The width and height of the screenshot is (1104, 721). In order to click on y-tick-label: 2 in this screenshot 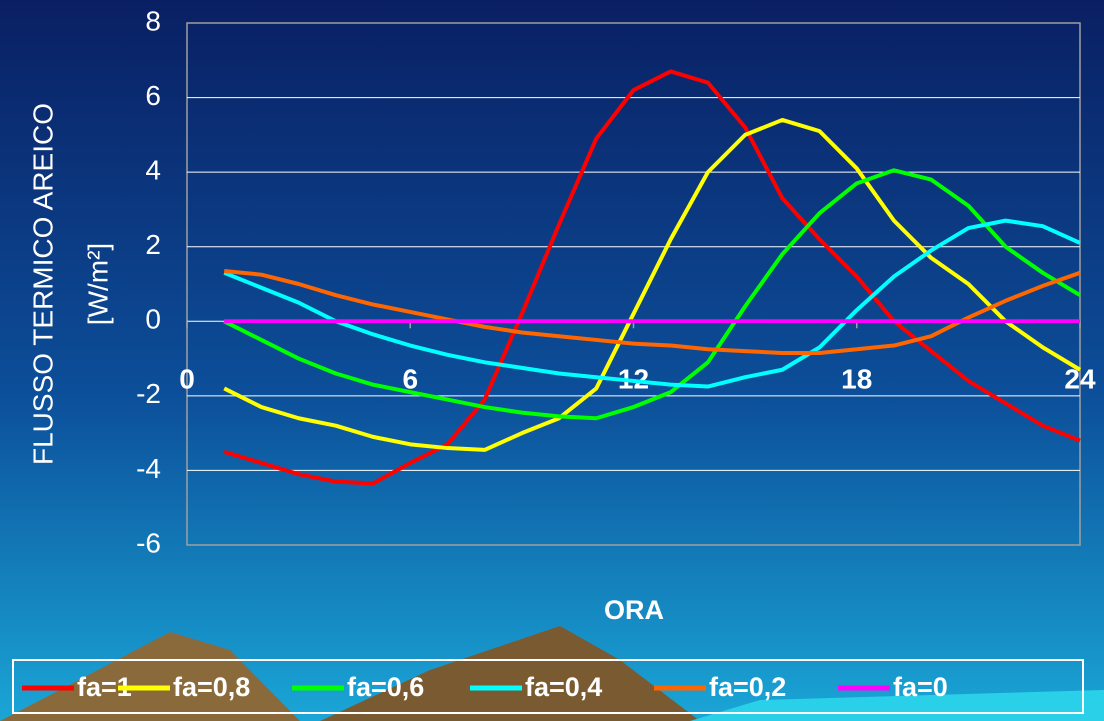, I will do `click(153, 244)`.